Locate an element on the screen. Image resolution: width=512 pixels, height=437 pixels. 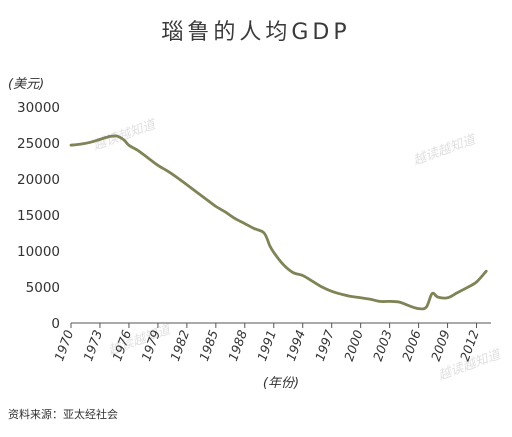
x-tick-label: 1991 is located at coordinates (266, 345).